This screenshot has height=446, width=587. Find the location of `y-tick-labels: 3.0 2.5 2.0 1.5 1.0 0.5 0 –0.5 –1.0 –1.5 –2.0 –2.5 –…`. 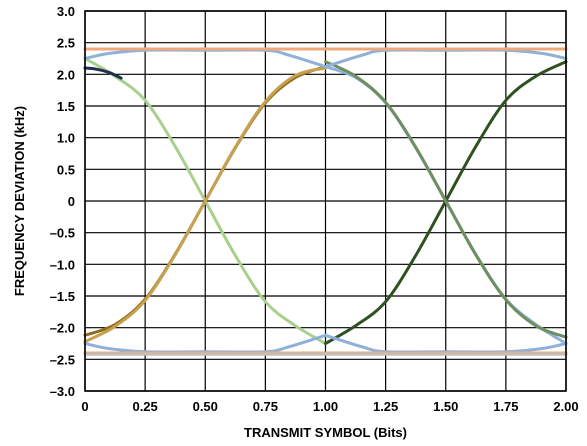

y-tick-labels: 3.0 2.5 2.0 1.5 1.0 0.5 0 –0.5 –1.0 –1.5 –2.0 –2.5 –… is located at coordinates (62, 201).